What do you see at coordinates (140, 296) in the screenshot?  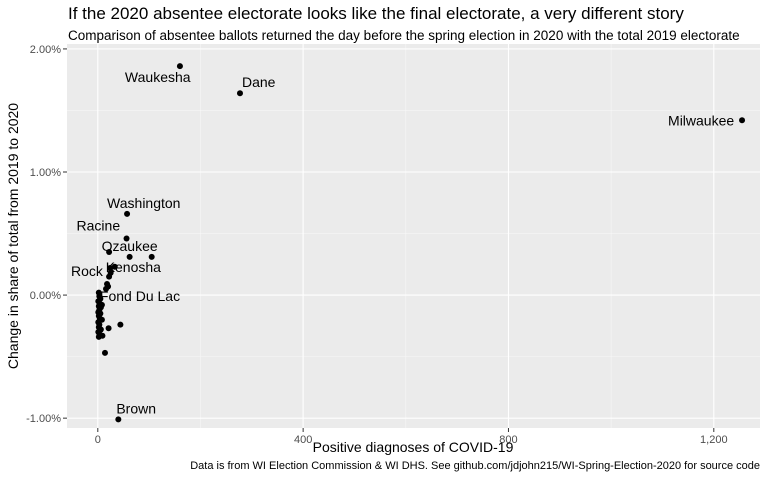 I see `point-label: Fond Du Lac` at bounding box center [140, 296].